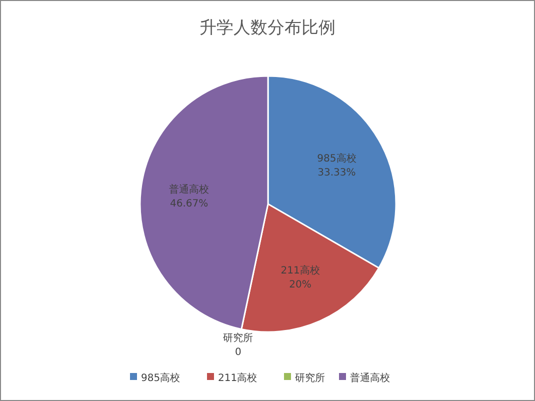 The image size is (535, 401). I want to click on legend-label: 211高校, so click(238, 378).